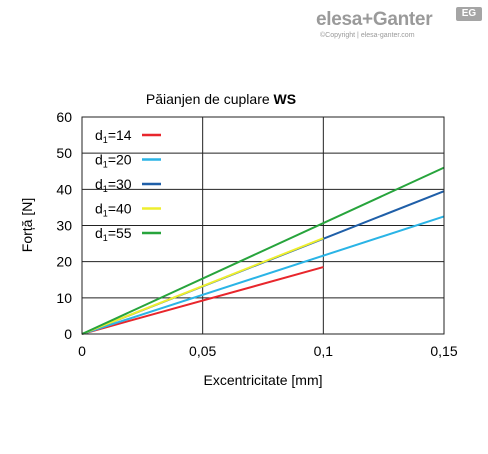 This screenshot has width=488, height=454. I want to click on y-tick-label: 60, so click(64, 117).